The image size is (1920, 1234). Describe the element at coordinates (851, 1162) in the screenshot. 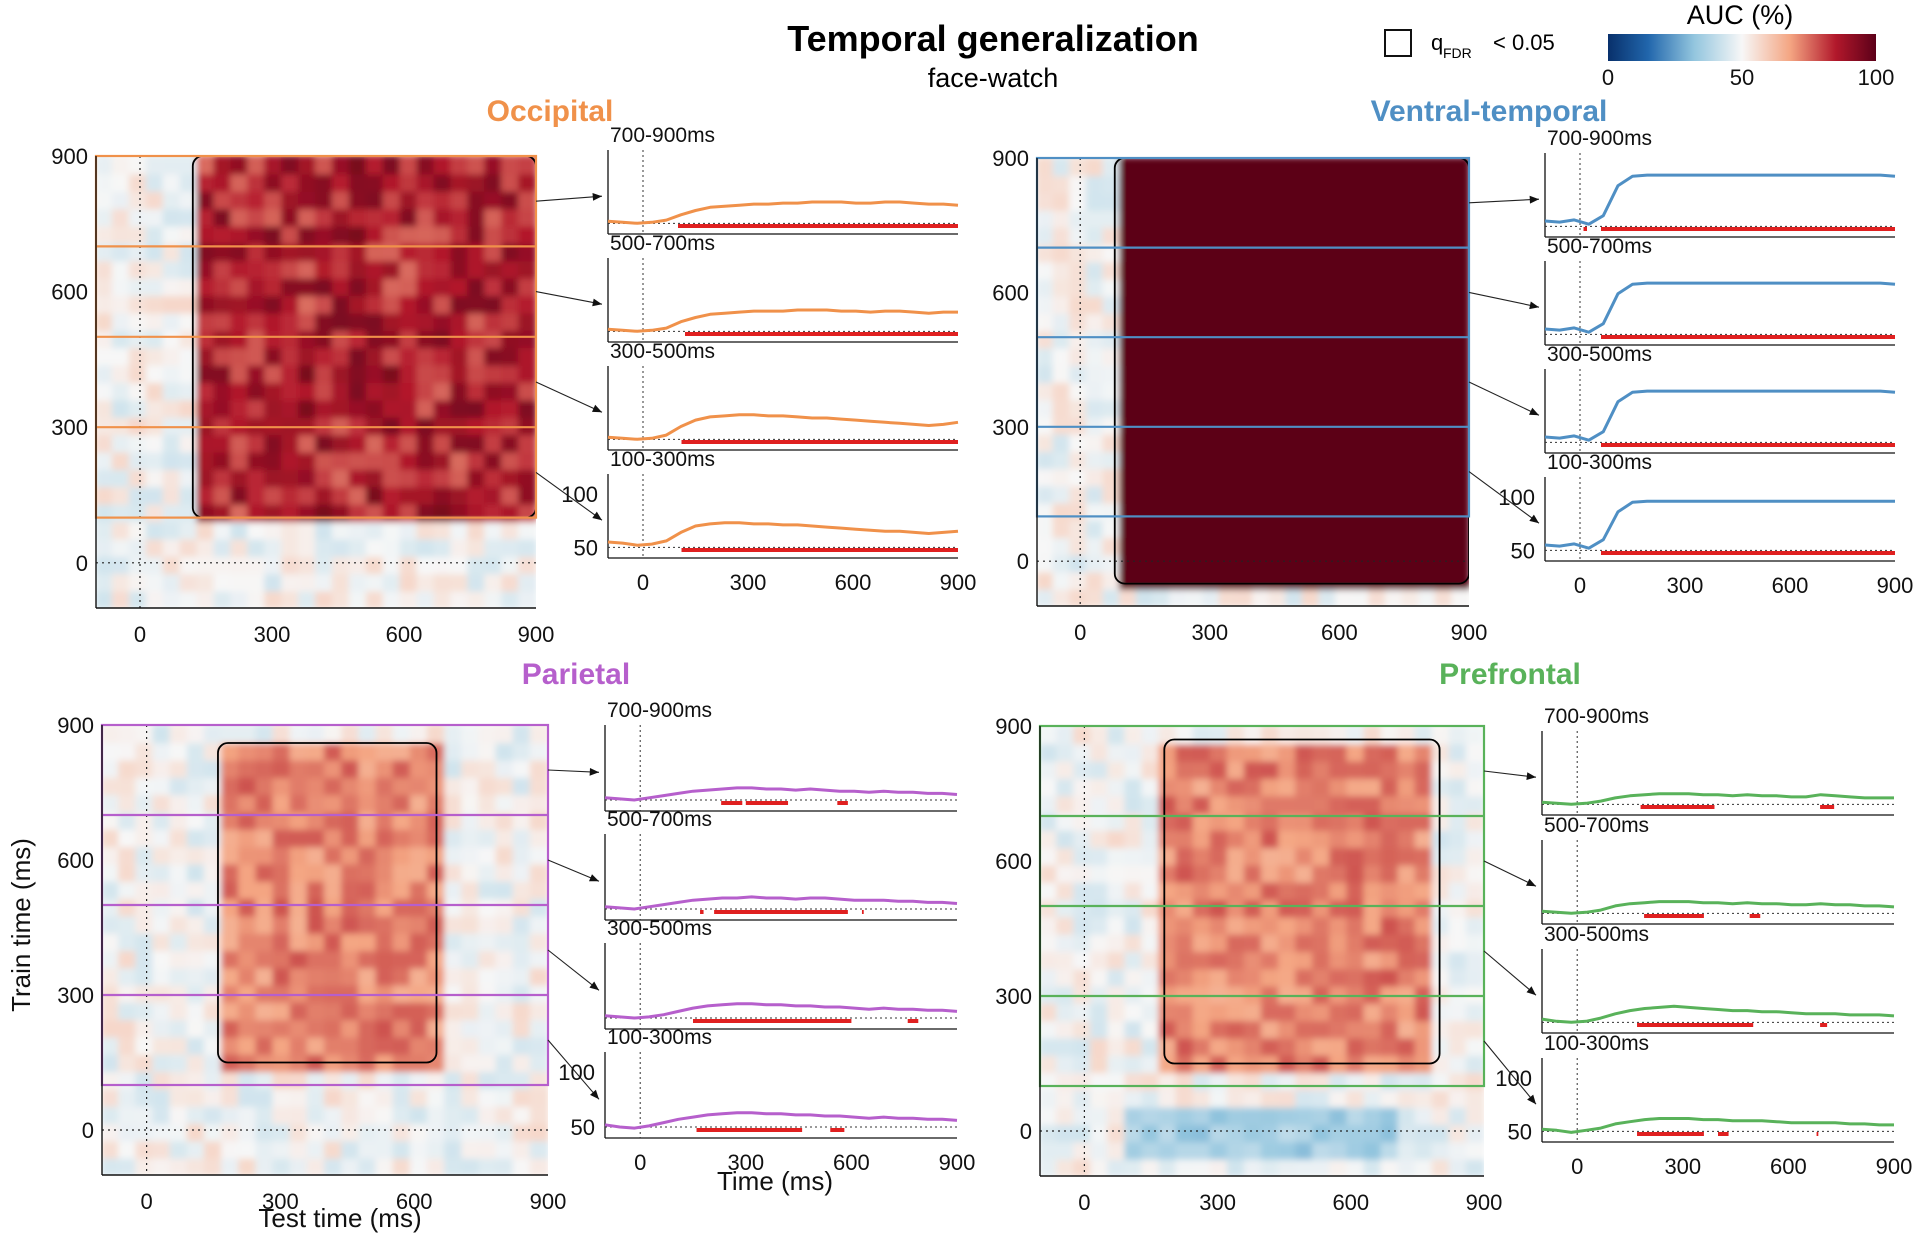

I see `parietal-line-xtick: 600` at that location.